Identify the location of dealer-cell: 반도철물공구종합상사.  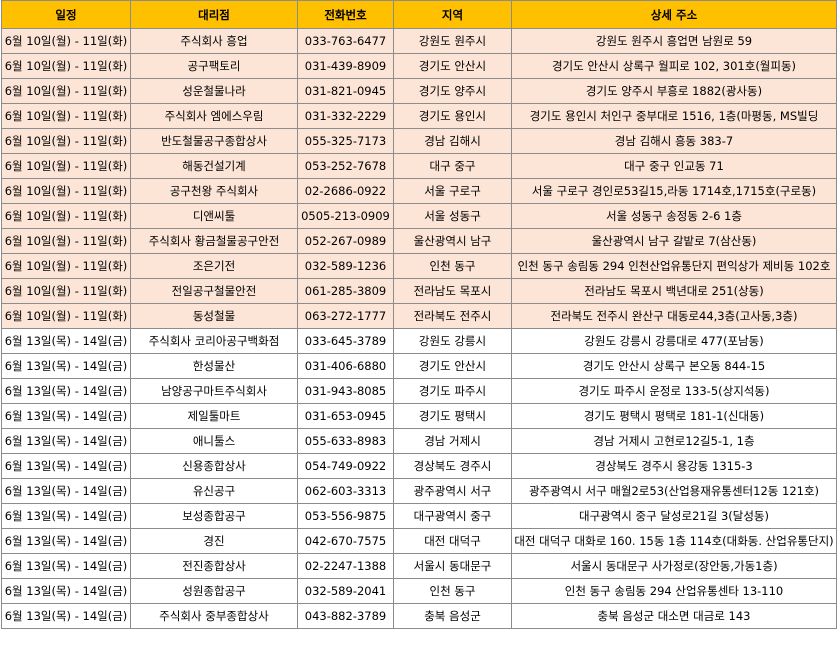
(214, 141).